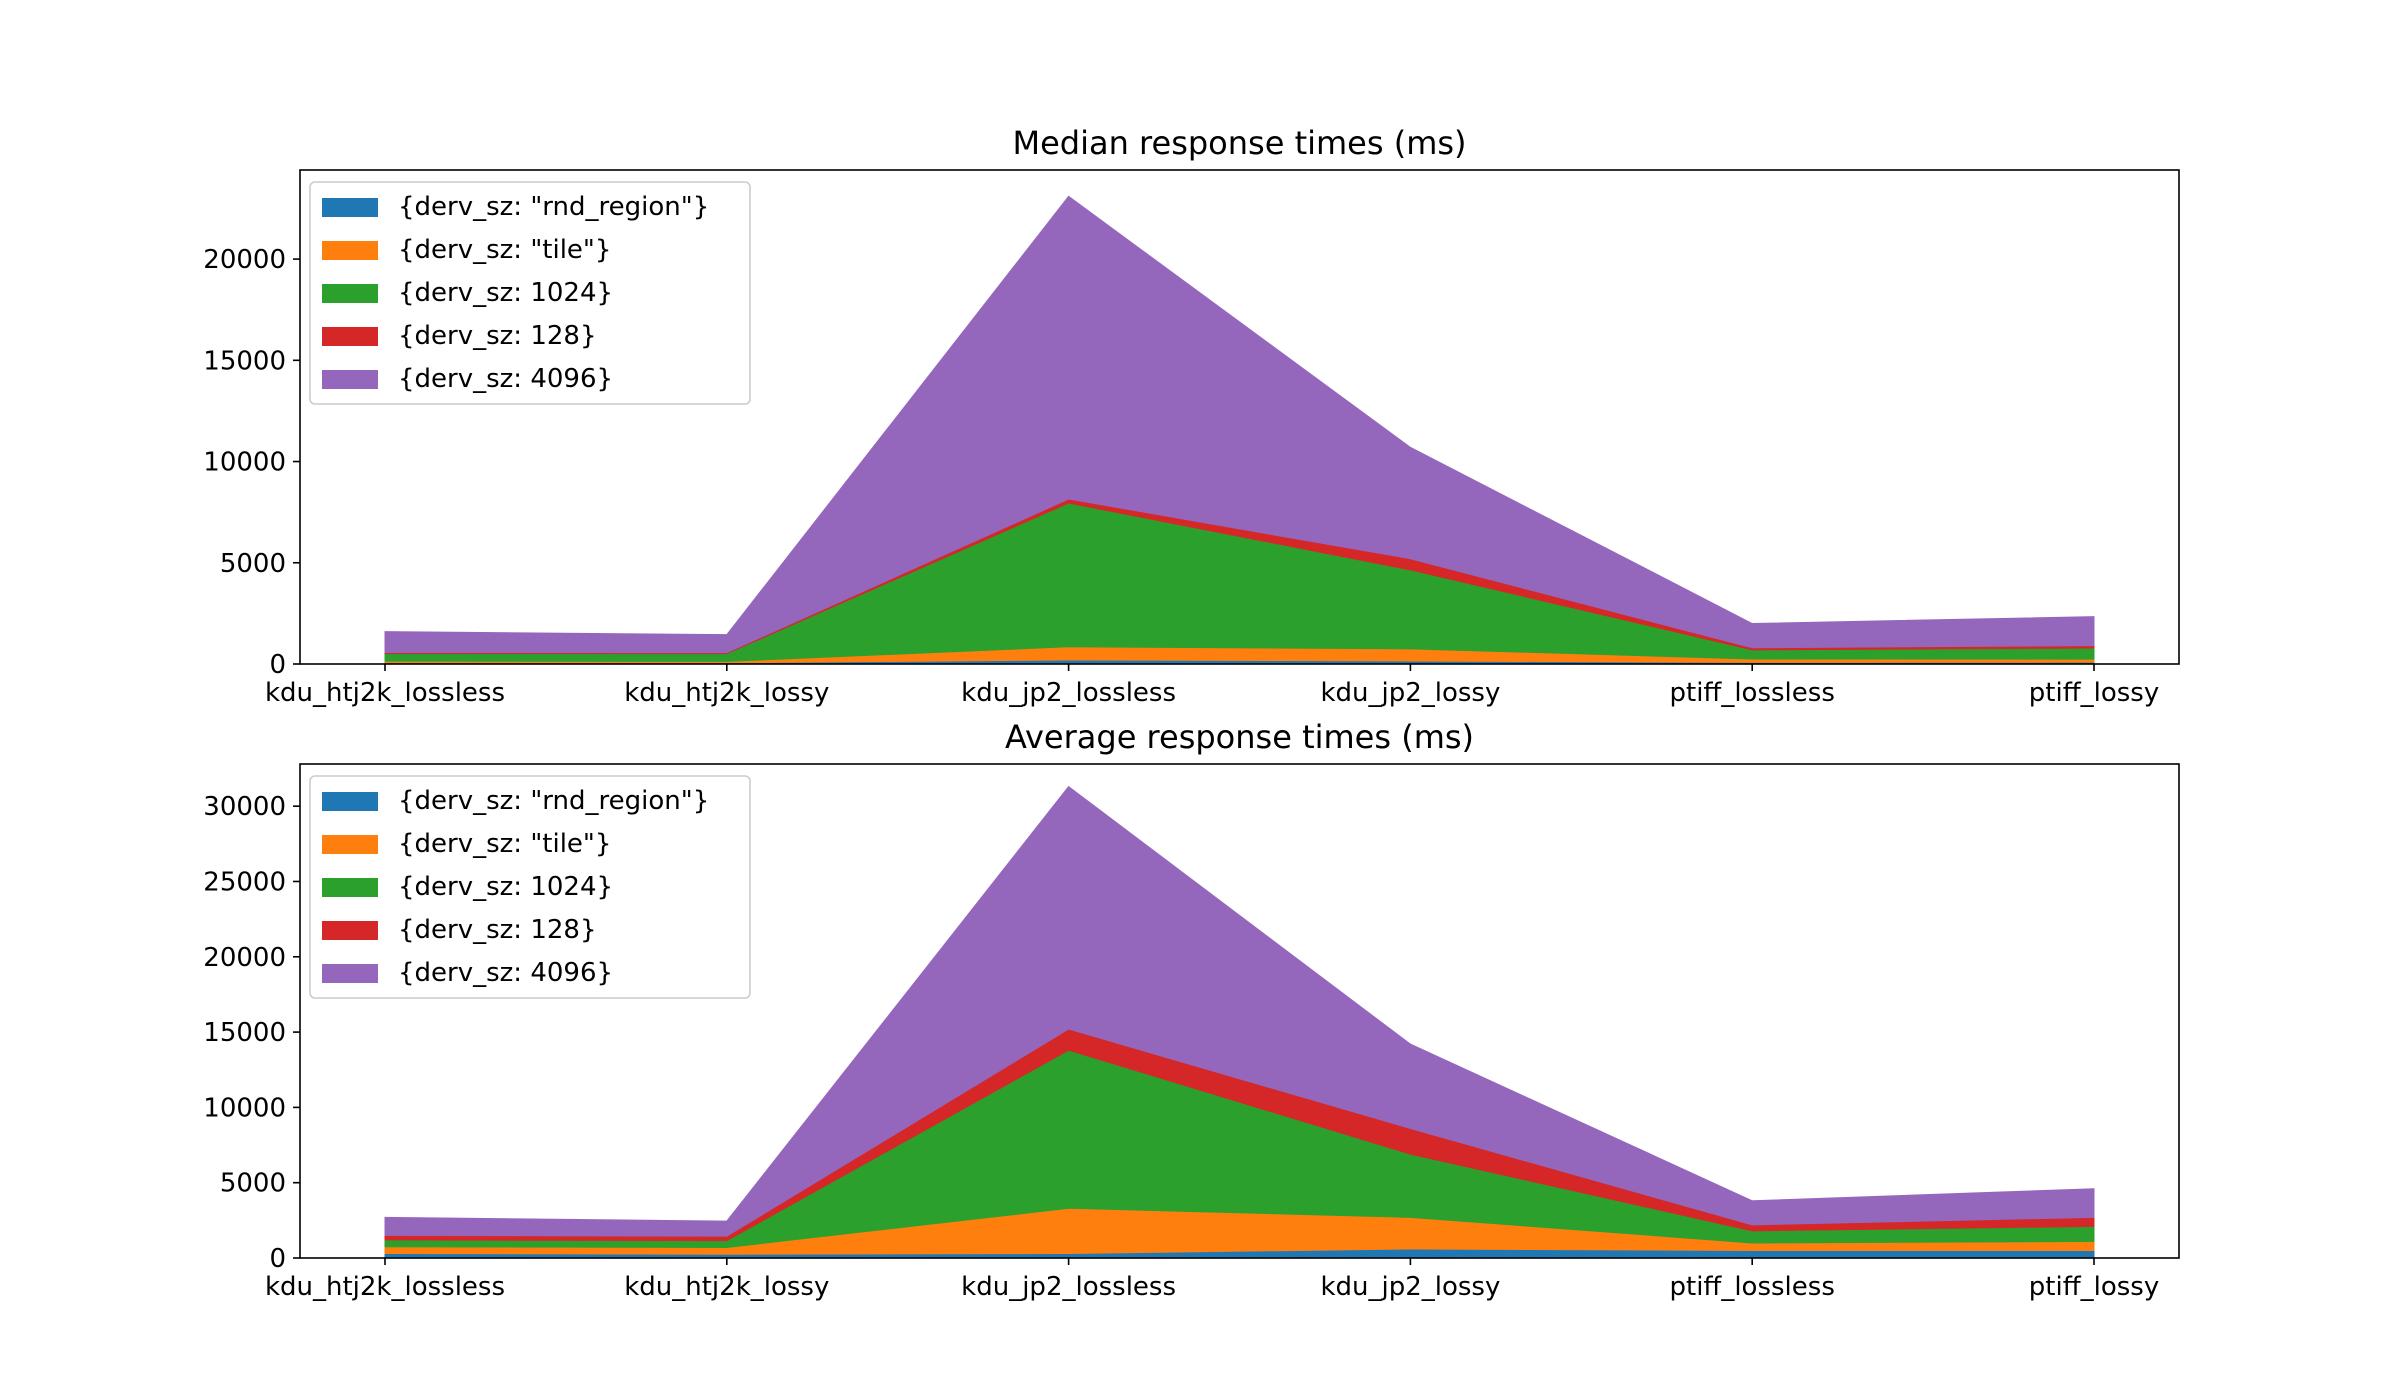 Image resolution: width=2400 pixels, height=1400 pixels. Describe the element at coordinates (1239, 737) in the screenshot. I see `chart-title: Average response times (ms)` at that location.